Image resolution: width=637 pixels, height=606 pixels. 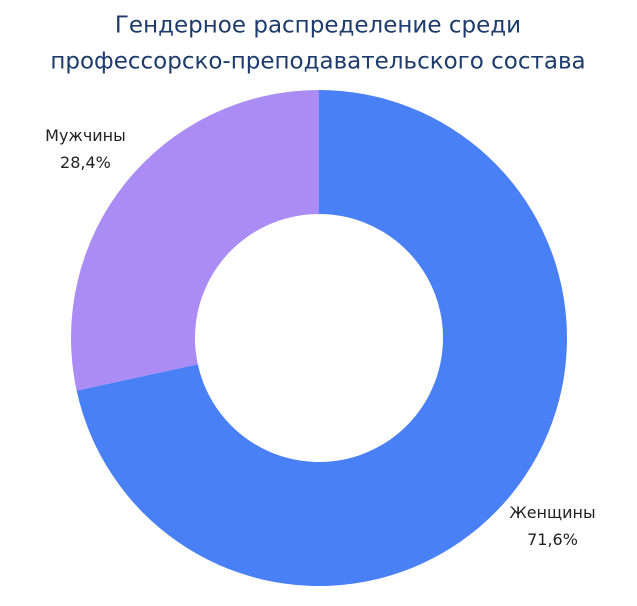 I want to click on slice-value-label: 28,4%, so click(x=85, y=162).